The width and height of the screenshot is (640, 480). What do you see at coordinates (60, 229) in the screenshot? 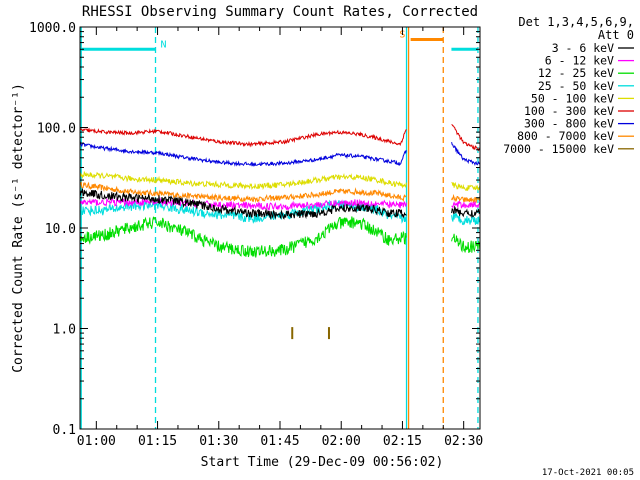
I see `y-tick-label-2: 10.0` at bounding box center [60, 229].